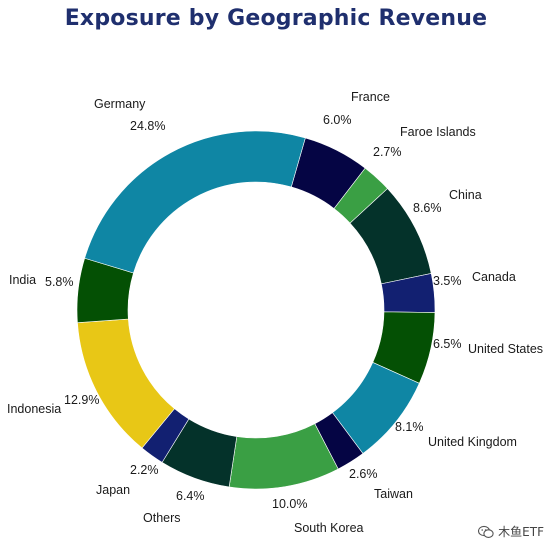 The image size is (552, 550). Describe the element at coordinates (34, 409) in the screenshot. I see `label-indonesia: Indonesia` at that location.